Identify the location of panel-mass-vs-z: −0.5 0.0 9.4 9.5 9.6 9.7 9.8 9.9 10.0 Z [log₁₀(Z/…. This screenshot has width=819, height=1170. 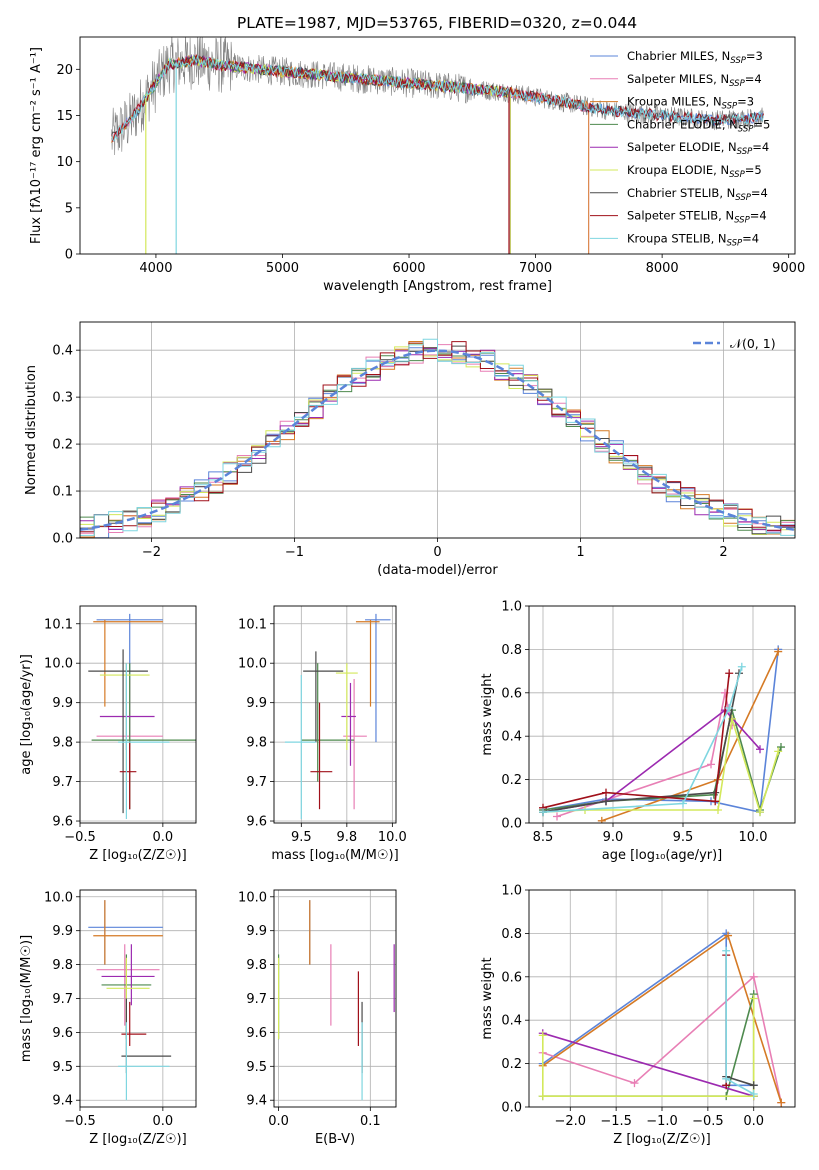
(108, 1018).